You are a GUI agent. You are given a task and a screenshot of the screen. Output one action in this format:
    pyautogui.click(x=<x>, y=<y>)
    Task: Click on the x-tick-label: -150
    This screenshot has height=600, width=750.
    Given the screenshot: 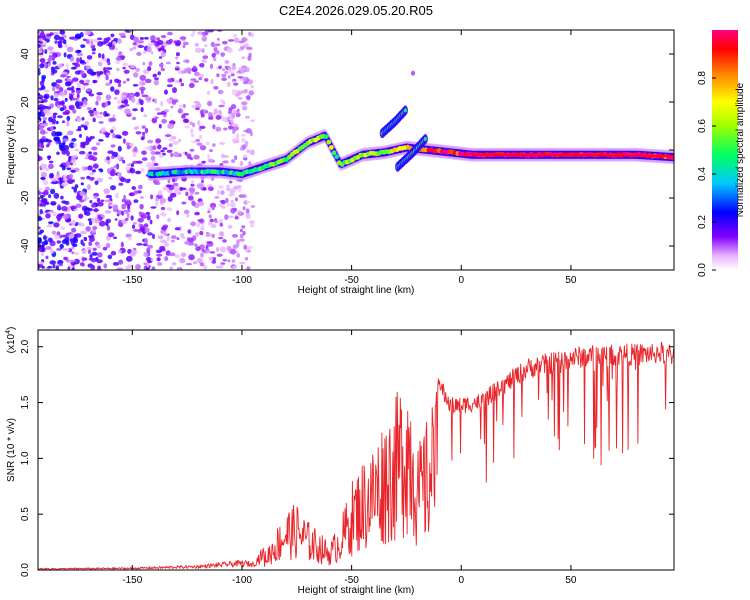 What is the action you would take?
    pyautogui.click(x=132, y=580)
    